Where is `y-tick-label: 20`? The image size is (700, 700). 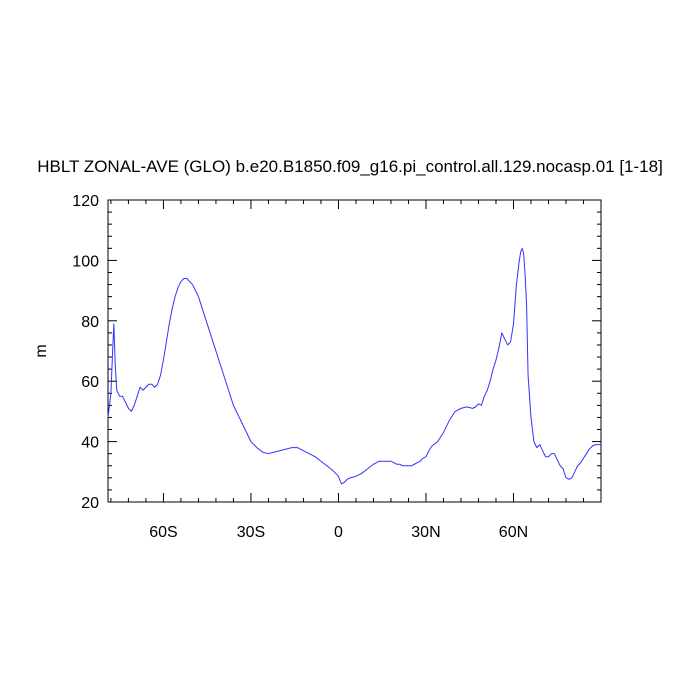 y-tick-label: 20 is located at coordinates (90, 503).